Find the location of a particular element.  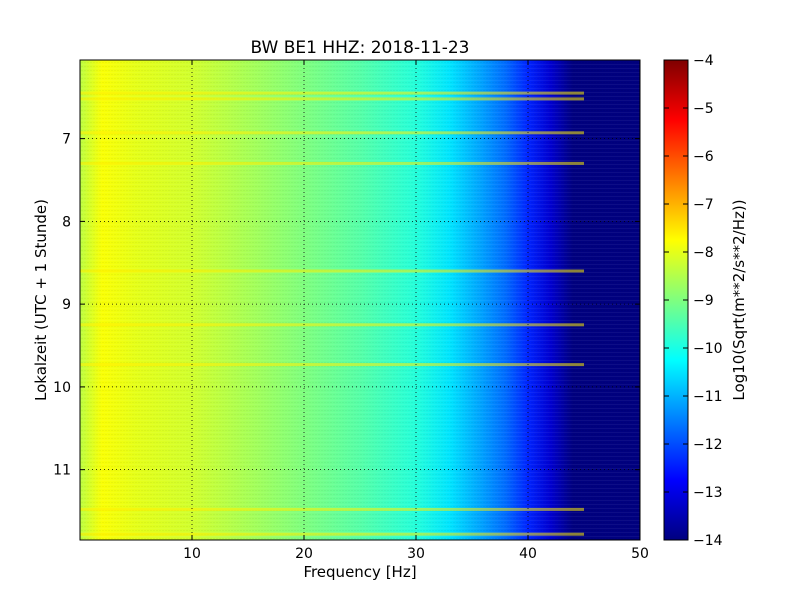

colorbar-tick-label-8: −12 is located at coordinates (708, 445).